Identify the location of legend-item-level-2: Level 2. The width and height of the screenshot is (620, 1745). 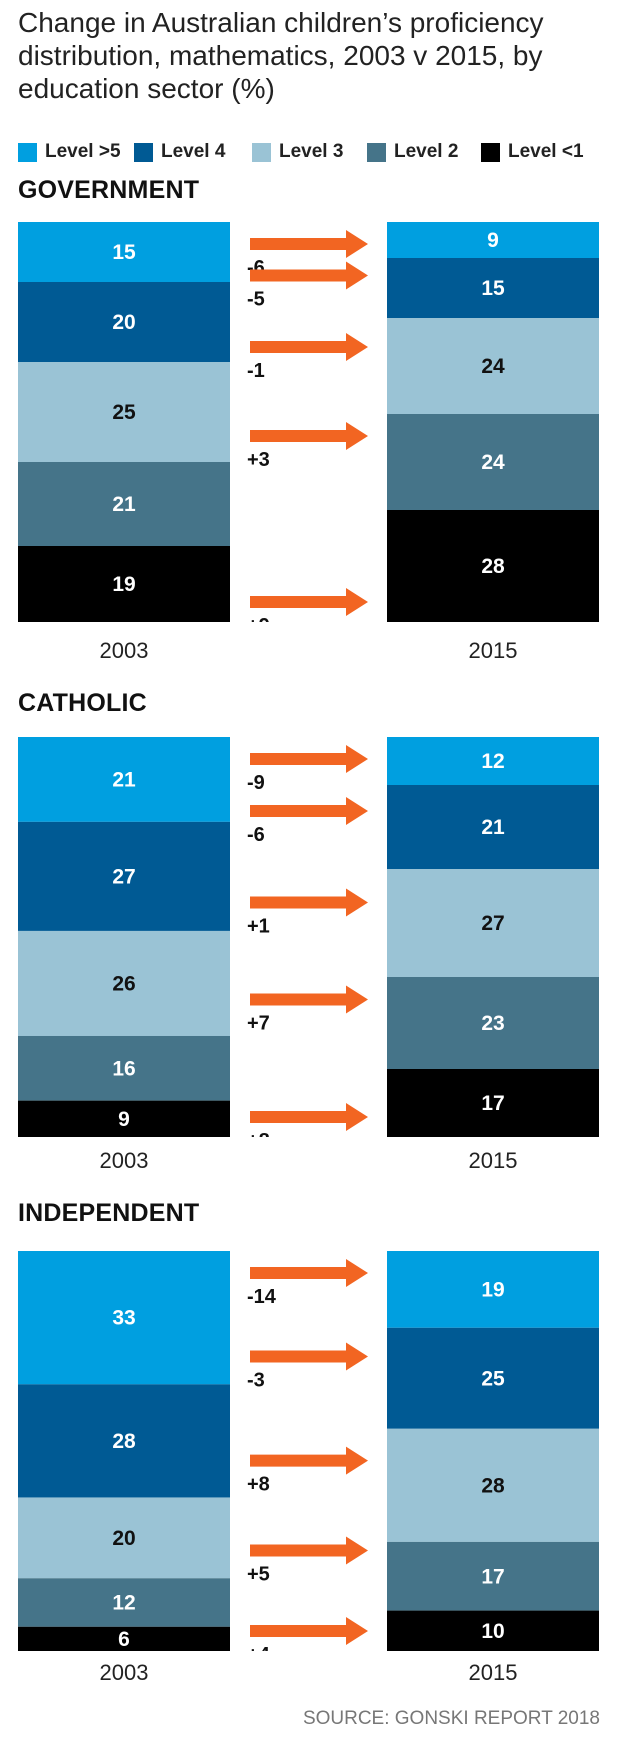
(412, 152).